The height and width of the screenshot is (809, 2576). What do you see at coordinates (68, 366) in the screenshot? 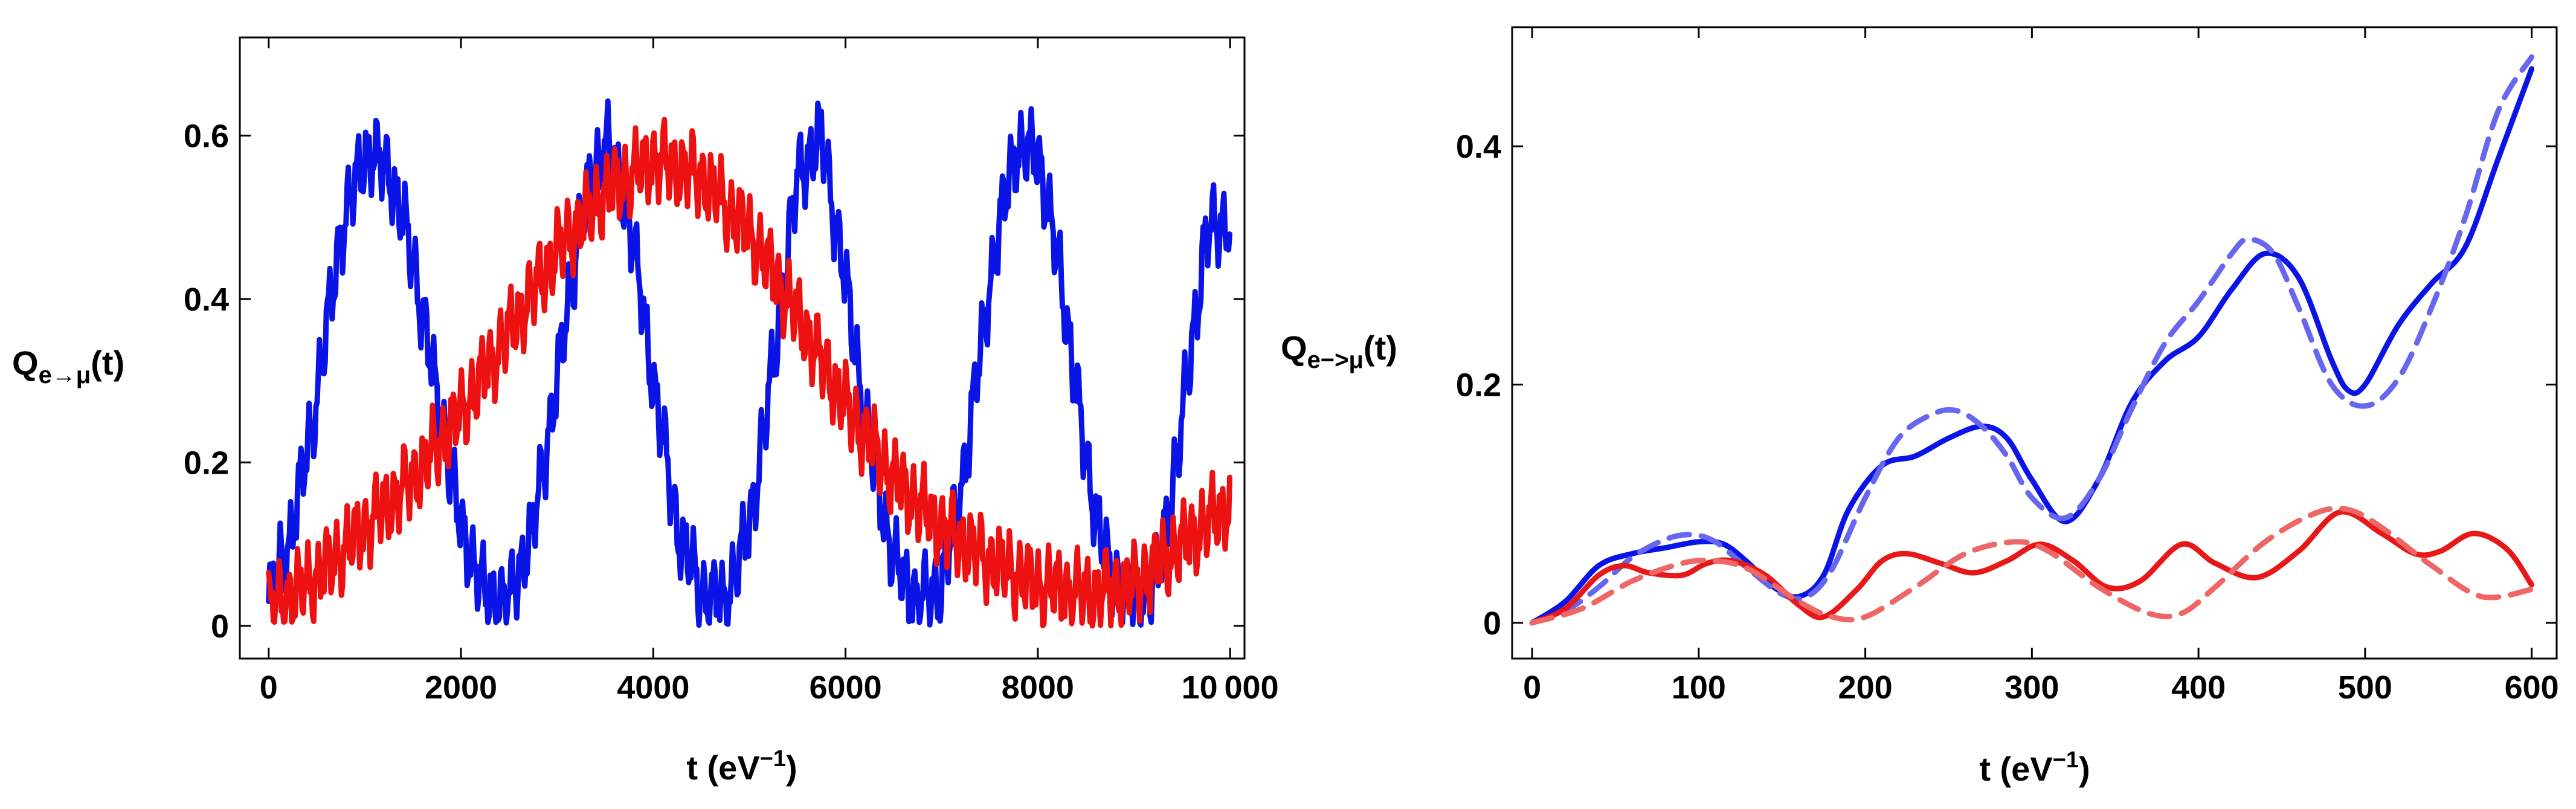
I see `left-y-axis-label: Qe→μ(t)` at bounding box center [68, 366].